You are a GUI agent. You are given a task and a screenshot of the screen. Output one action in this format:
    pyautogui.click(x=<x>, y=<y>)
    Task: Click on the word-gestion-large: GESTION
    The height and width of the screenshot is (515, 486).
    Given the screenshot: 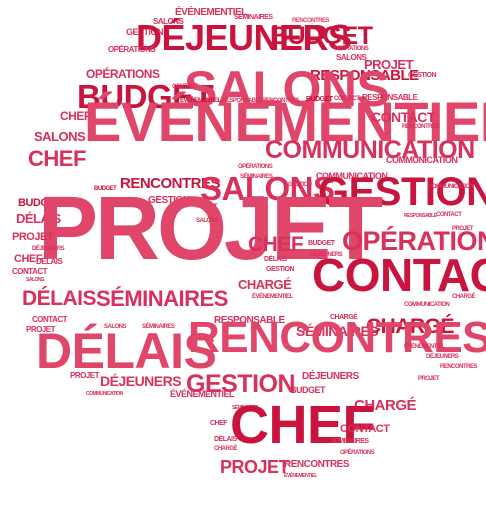 What is the action you would take?
    pyautogui.click(x=402, y=192)
    